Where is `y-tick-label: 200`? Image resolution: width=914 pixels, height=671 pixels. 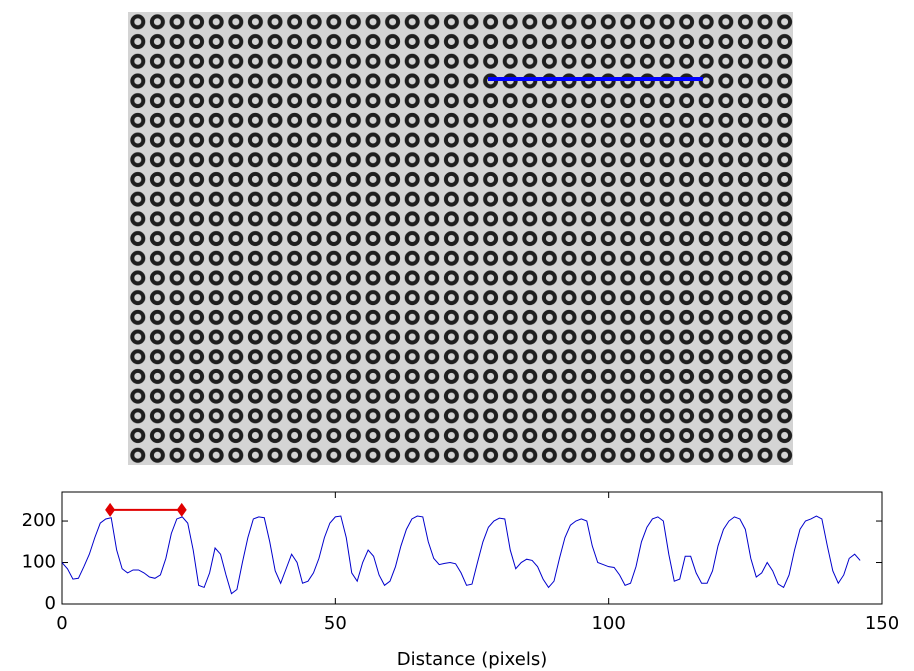 y-tick-label: 200 is located at coordinates (39, 520).